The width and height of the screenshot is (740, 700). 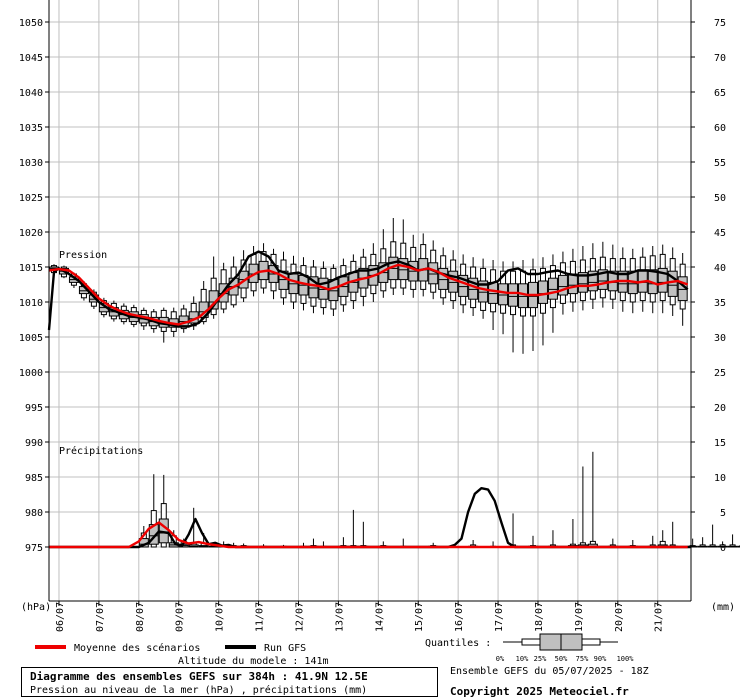 I want to click on right-axis: 0 5 10 15 20 25 30 35 40 45 50 55 60 65 70 75, so click(x=708, y=286).